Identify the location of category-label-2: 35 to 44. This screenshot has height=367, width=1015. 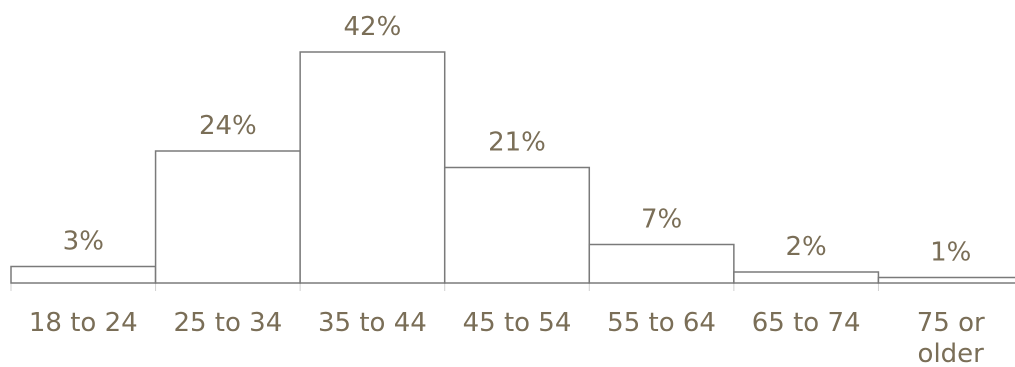
(372, 323).